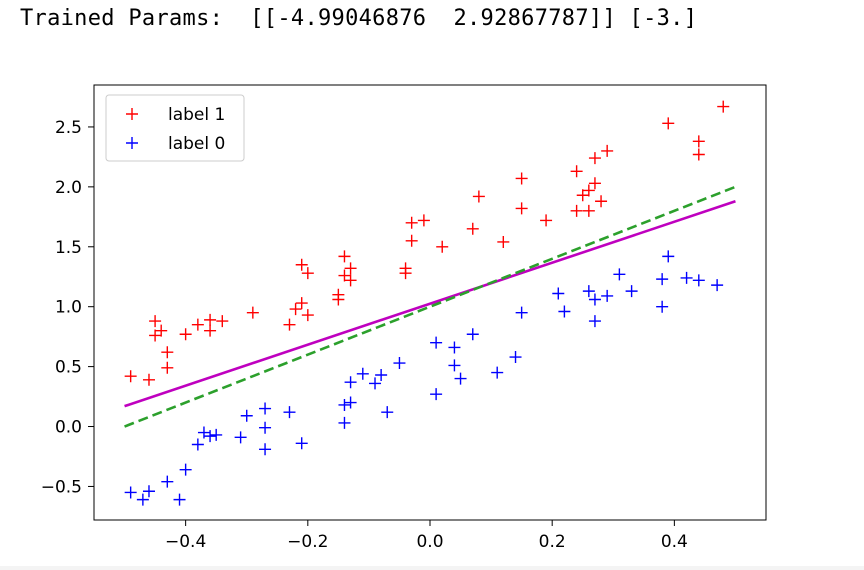 This screenshot has width=864, height=570. Describe the element at coordinates (68, 128) in the screenshot. I see `y-tick-label: 2.5` at that location.